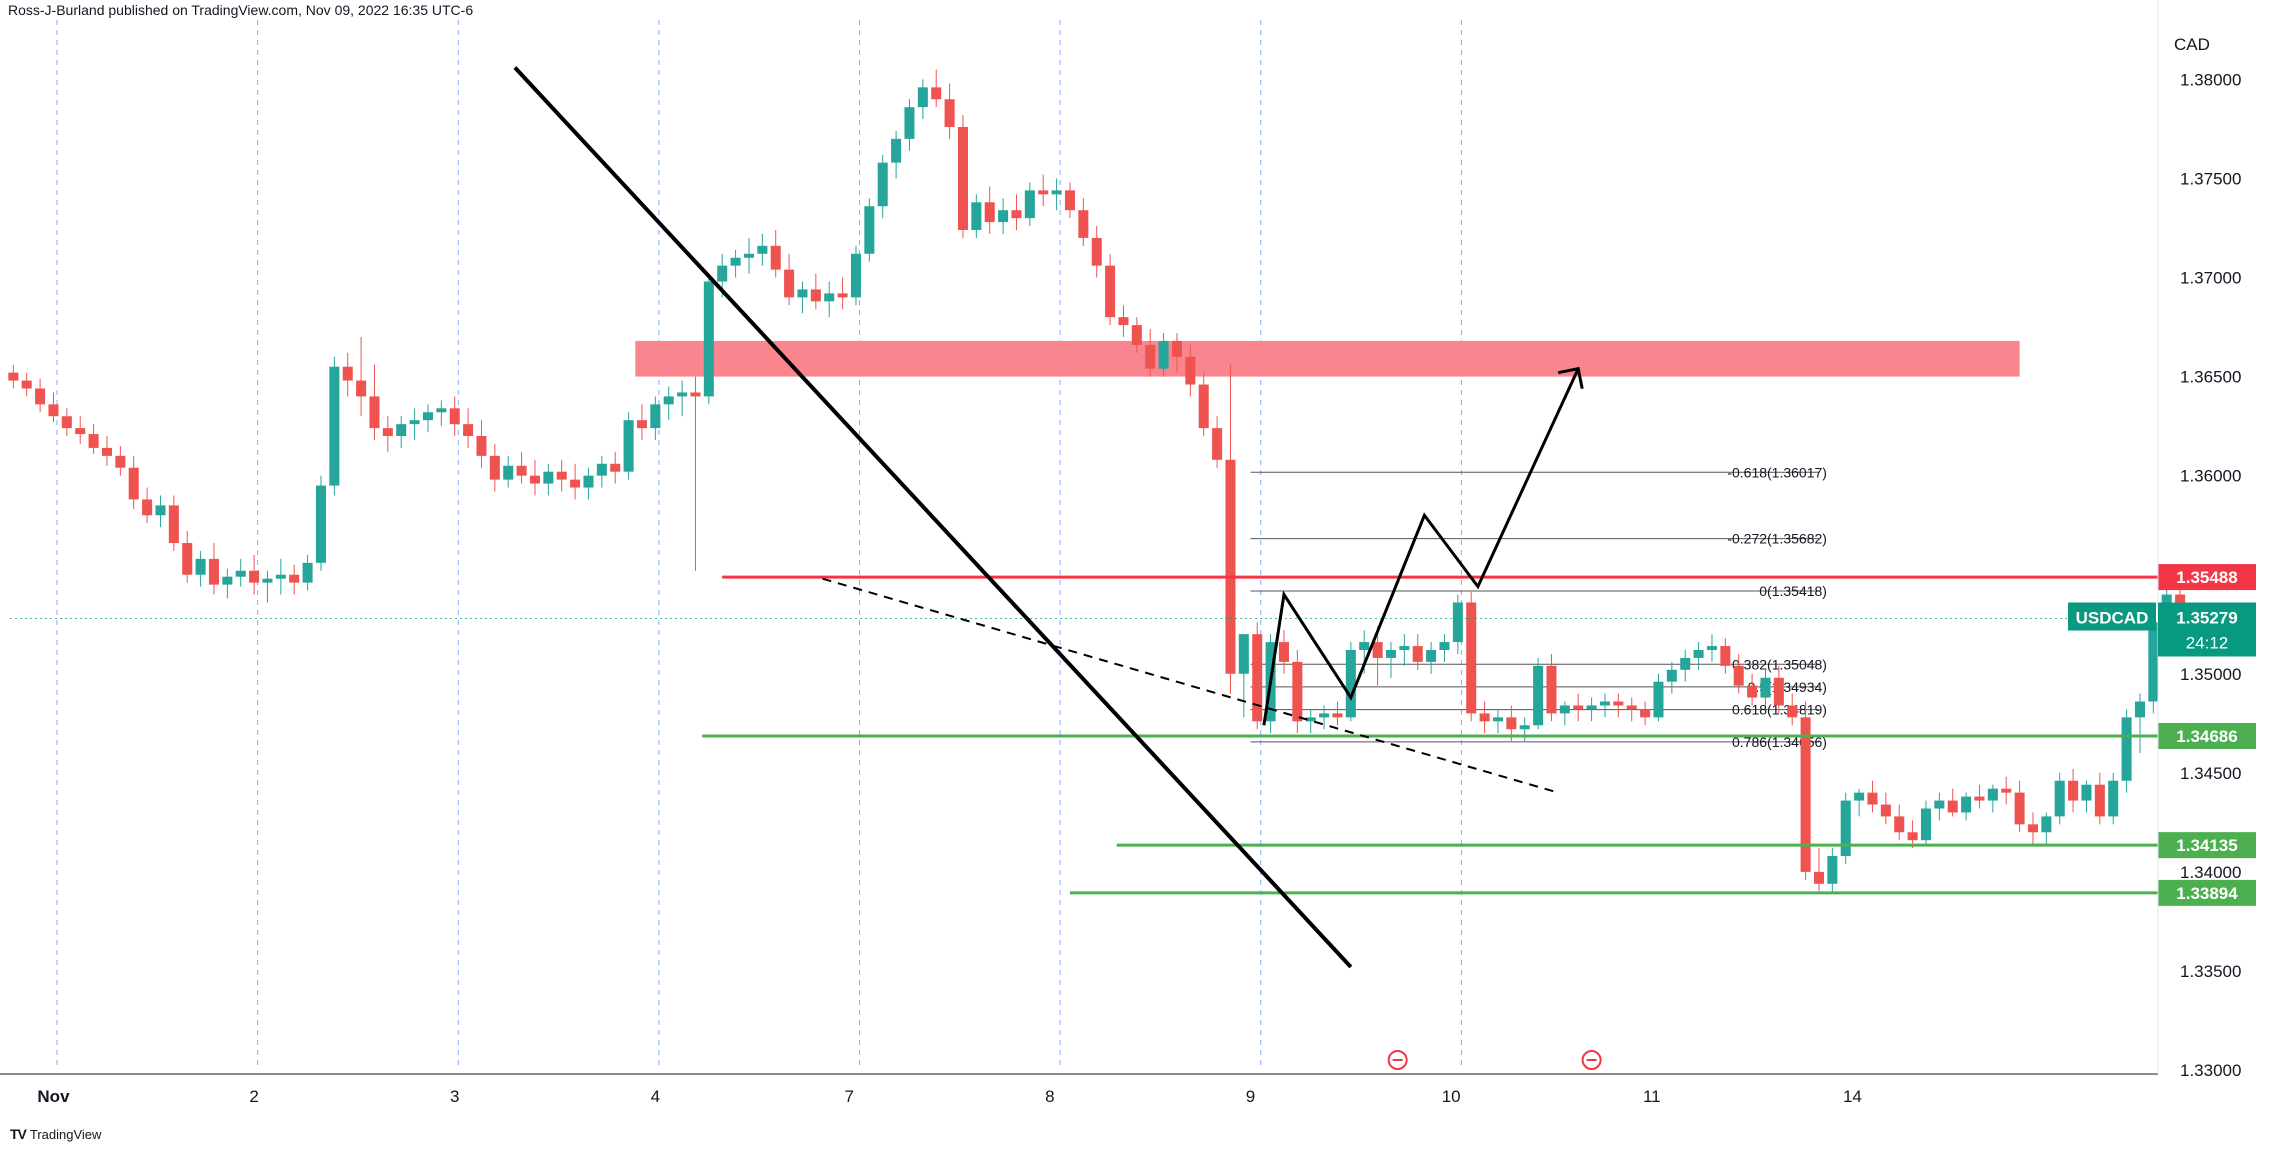  I want to click on dashed-trendline, so click(1190, 685).